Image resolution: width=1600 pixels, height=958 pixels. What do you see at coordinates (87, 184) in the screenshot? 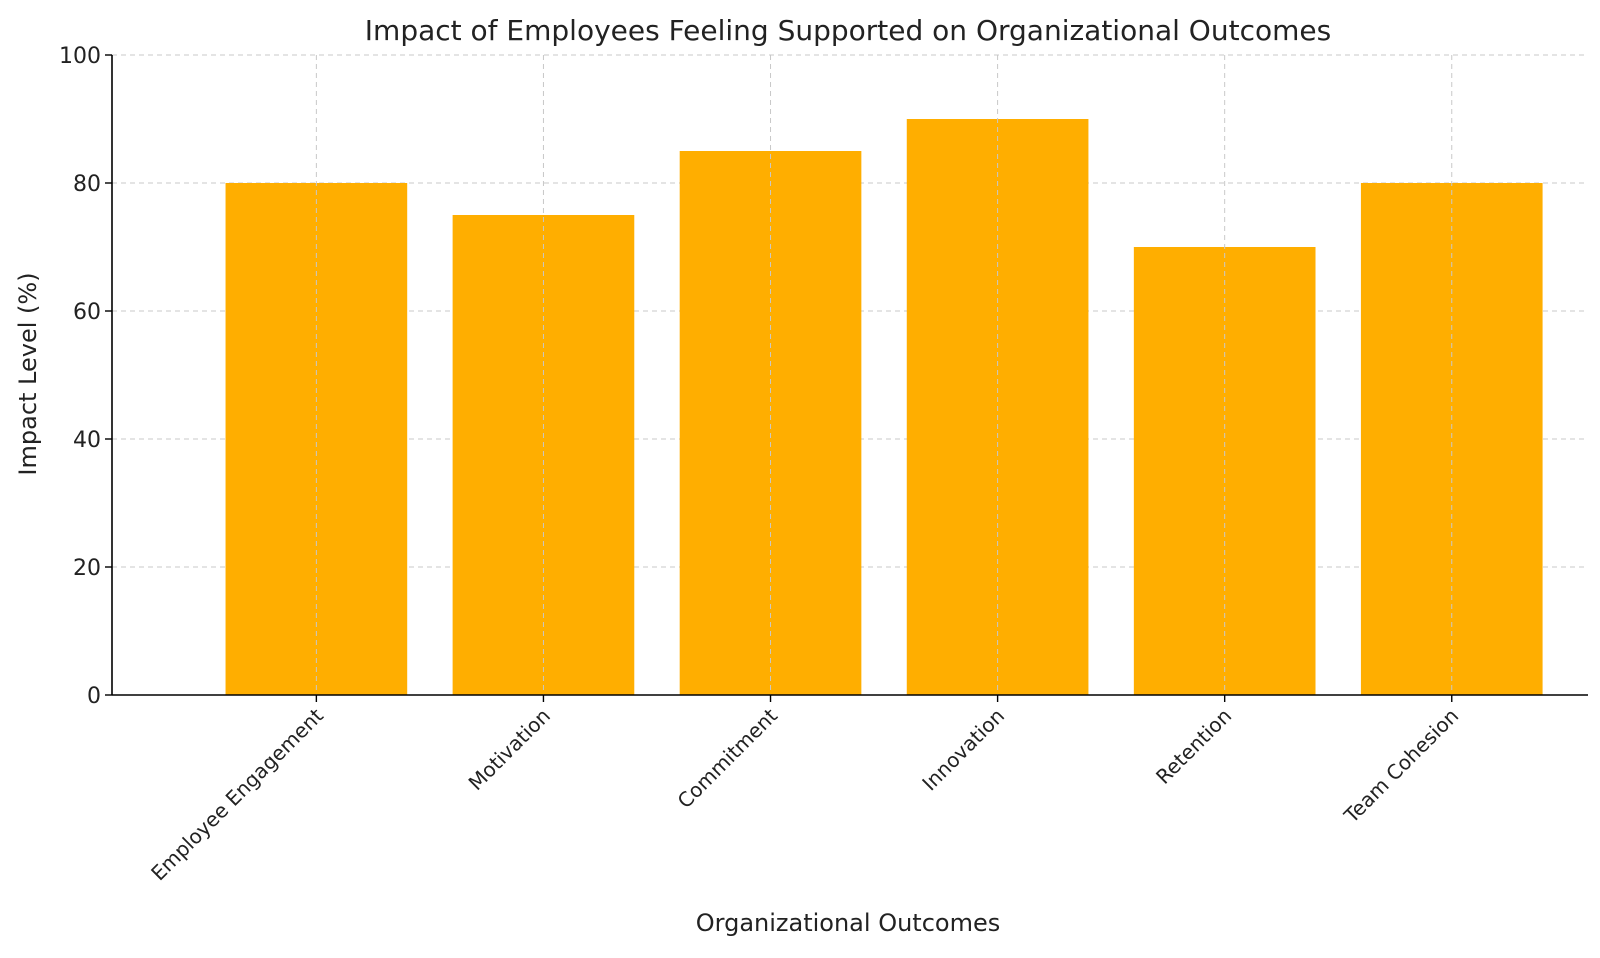
I see `y-tick-label: 80` at bounding box center [87, 184].